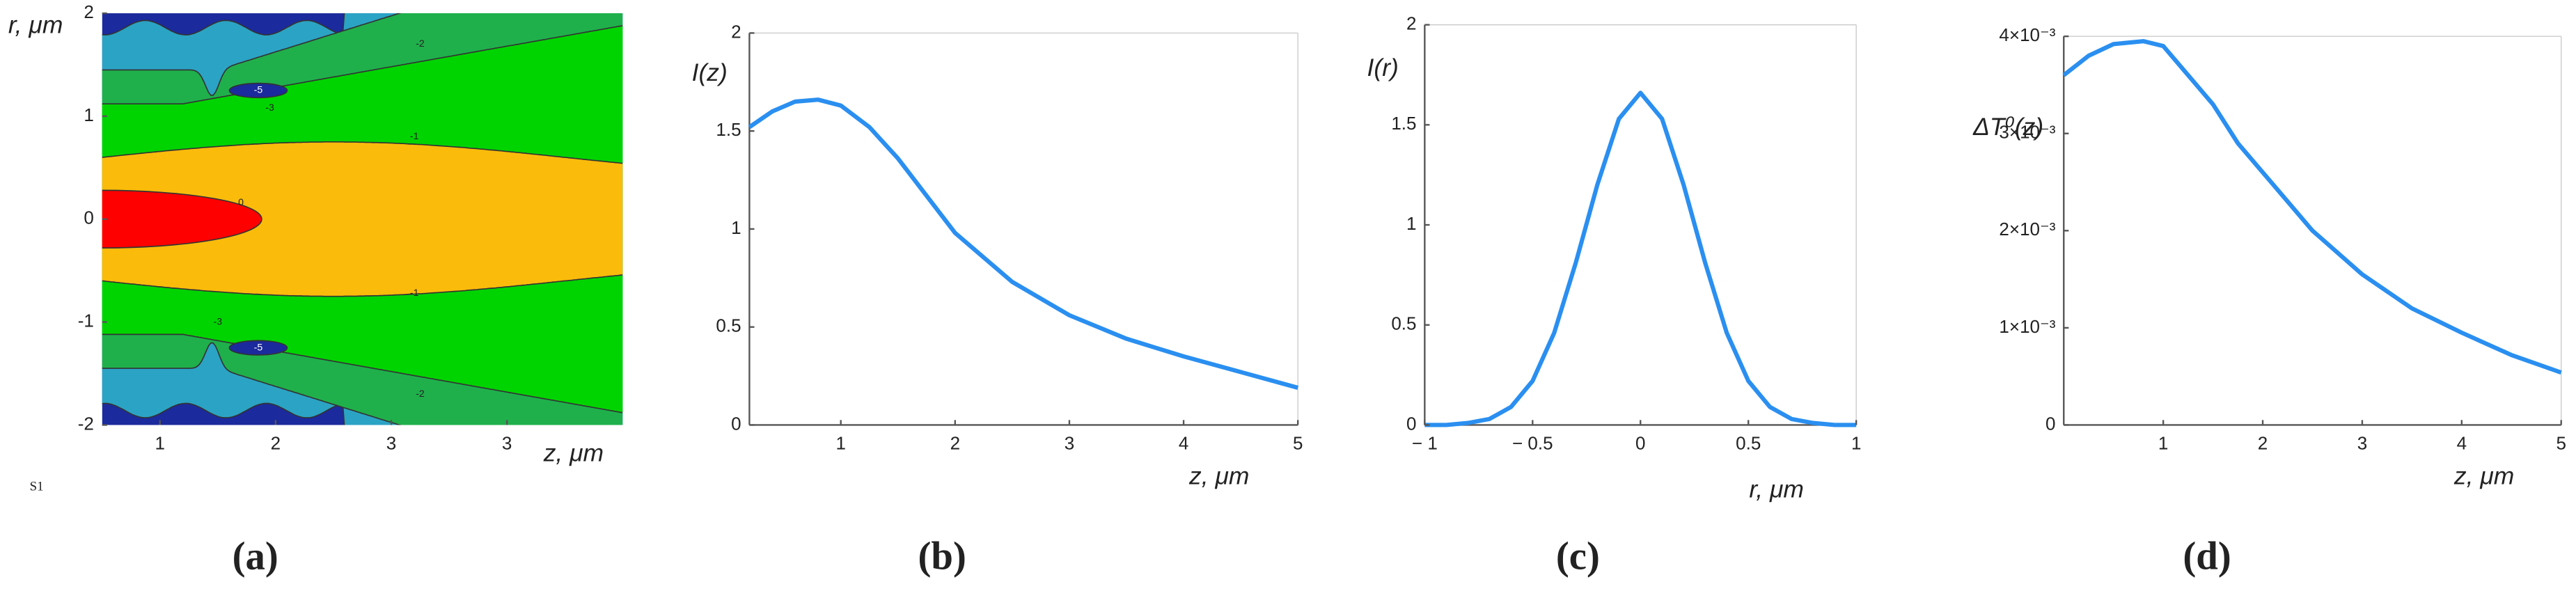 This screenshot has width=2576, height=598. I want to click on caption: (c), so click(1578, 556).